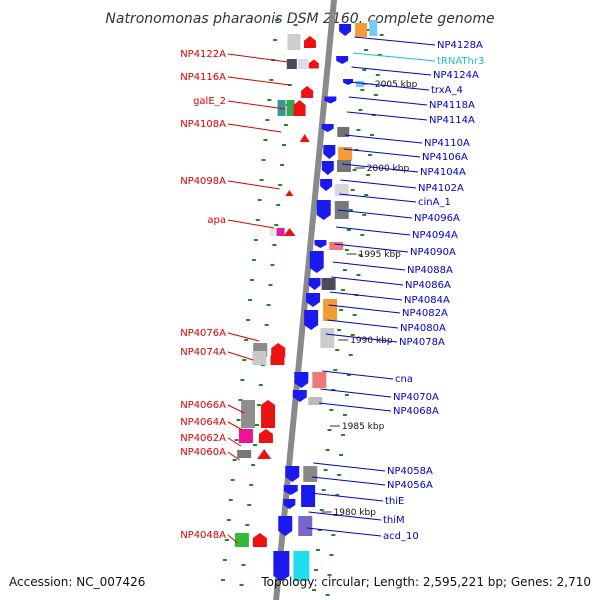  Describe the element at coordinates (410, 485) in the screenshot. I see `right-gene-label: NP4056A` at that location.